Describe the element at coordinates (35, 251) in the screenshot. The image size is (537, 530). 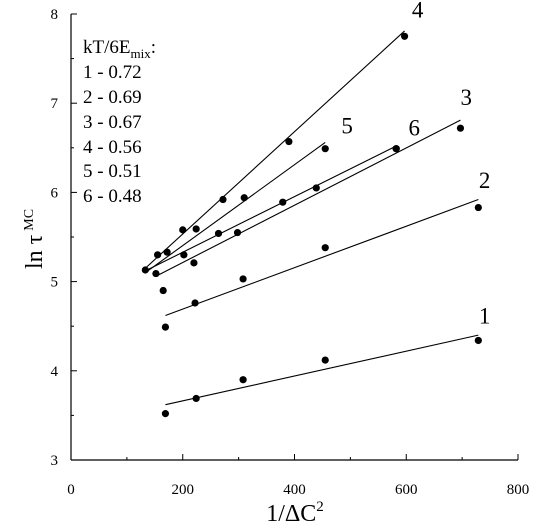
I see `y-axis-title-main: ln τ` at that location.